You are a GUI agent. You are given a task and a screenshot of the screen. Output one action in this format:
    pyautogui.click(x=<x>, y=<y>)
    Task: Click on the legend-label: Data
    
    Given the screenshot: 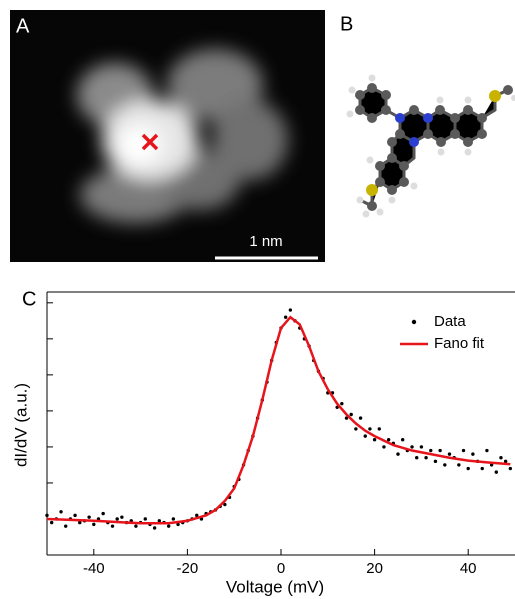 What is the action you would take?
    pyautogui.click(x=450, y=321)
    